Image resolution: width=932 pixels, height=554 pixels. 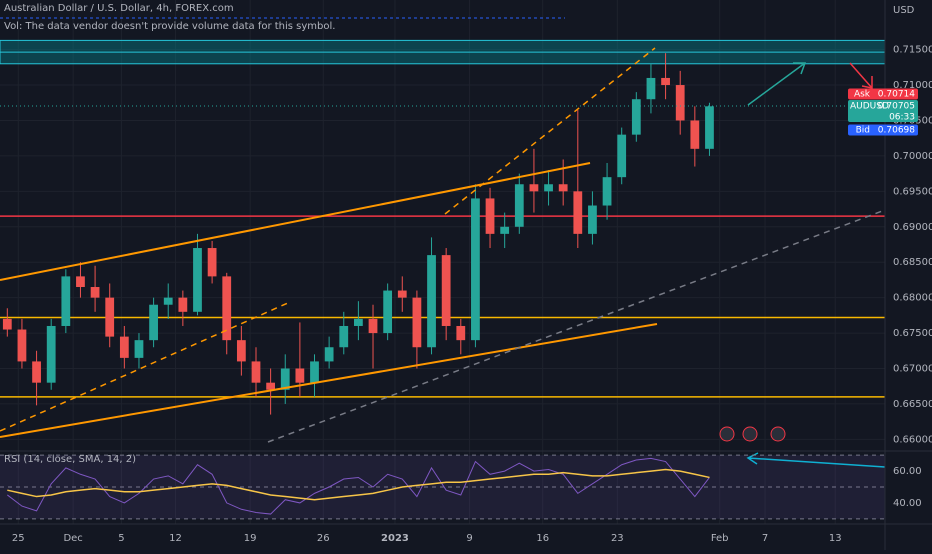 I want to click on rsi-pane, so click(x=442, y=487).